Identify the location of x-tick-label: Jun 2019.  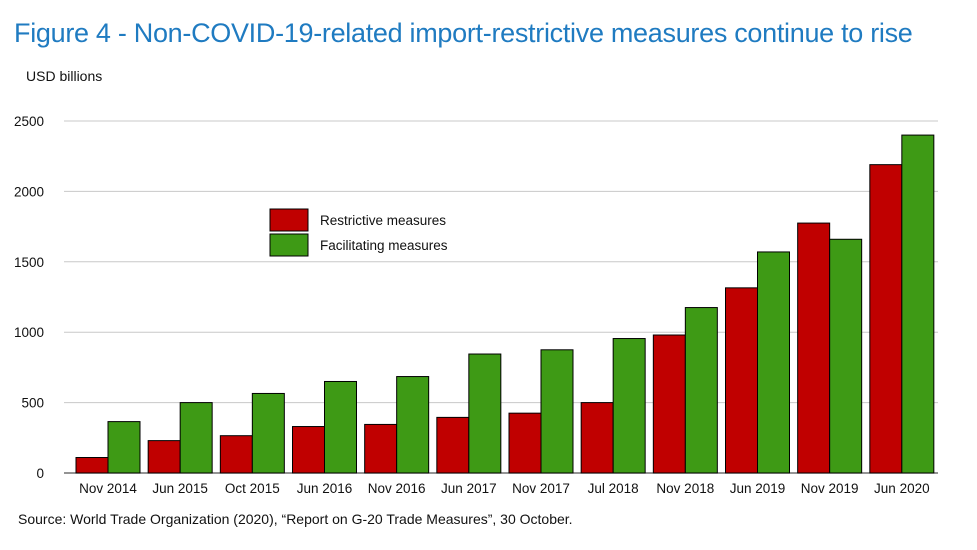
(758, 488).